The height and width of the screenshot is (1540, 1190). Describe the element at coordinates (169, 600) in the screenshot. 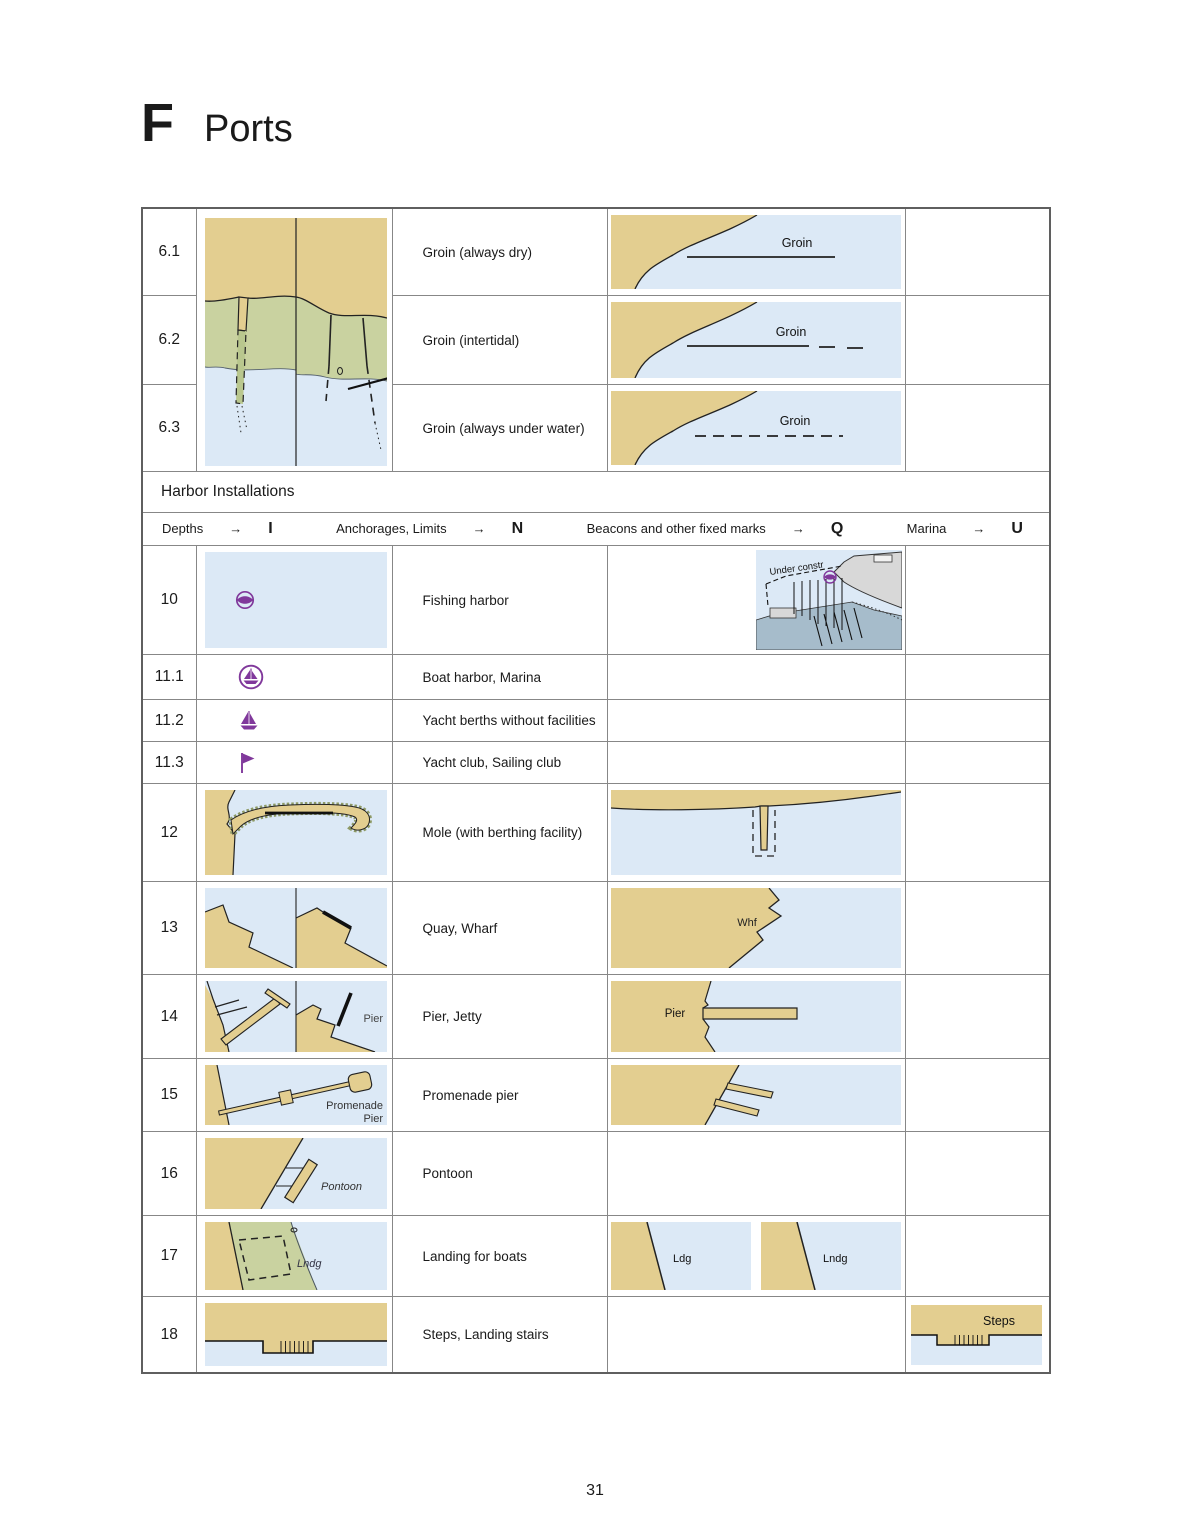

I see `row-number: 10` at that location.